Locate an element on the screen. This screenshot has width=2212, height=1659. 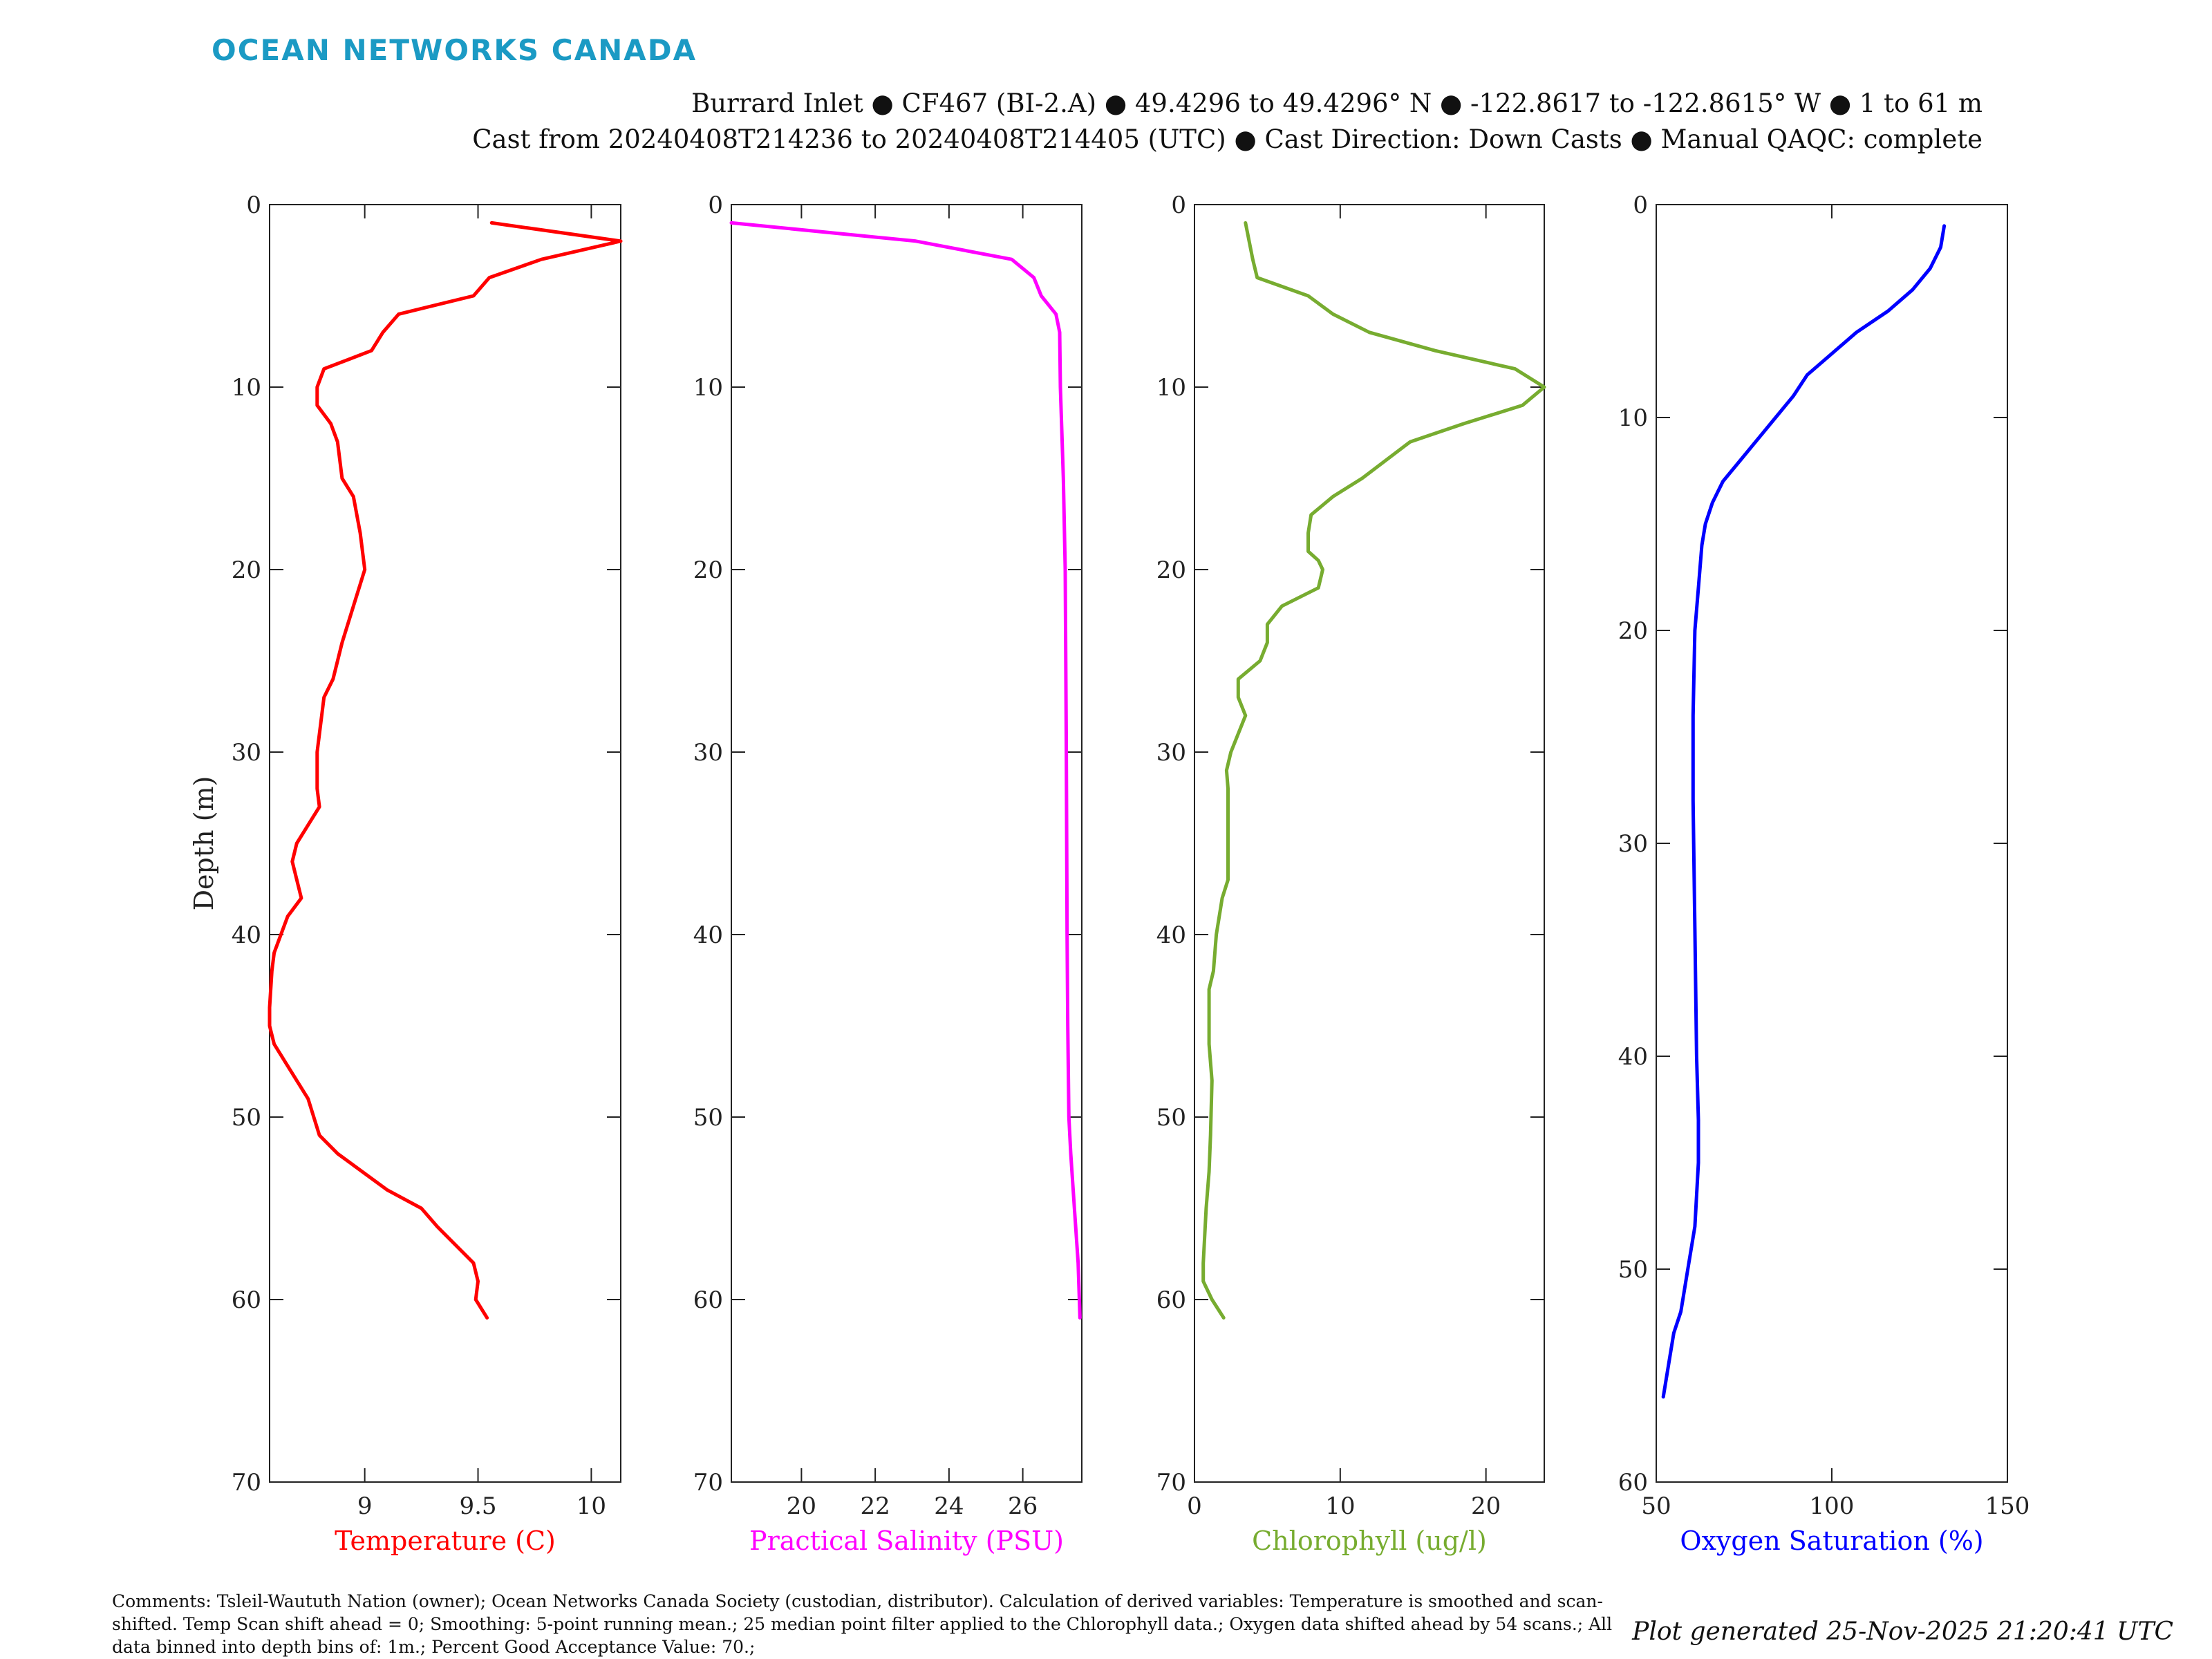
oxygen-y-tick-label: 50 is located at coordinates (1633, 1270).